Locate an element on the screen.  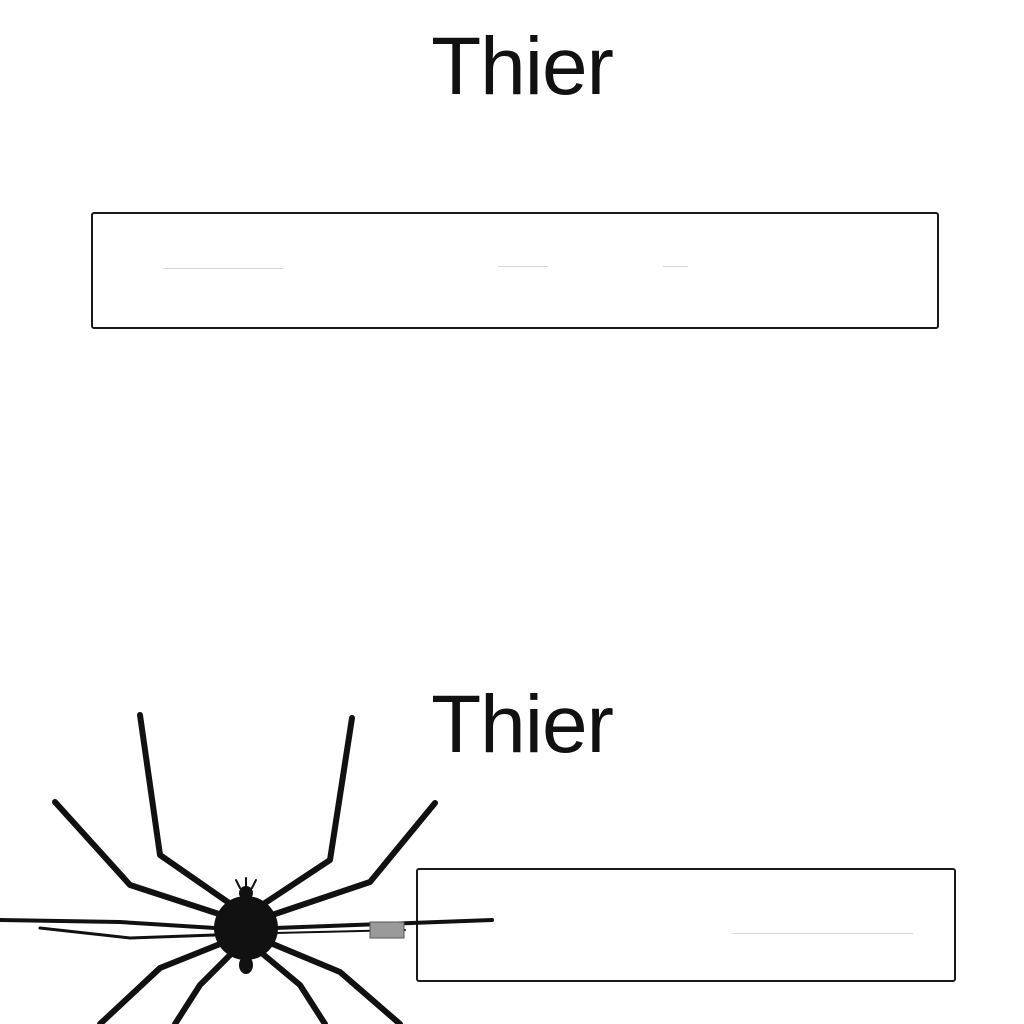
bottom-text-field is located at coordinates (686, 925).